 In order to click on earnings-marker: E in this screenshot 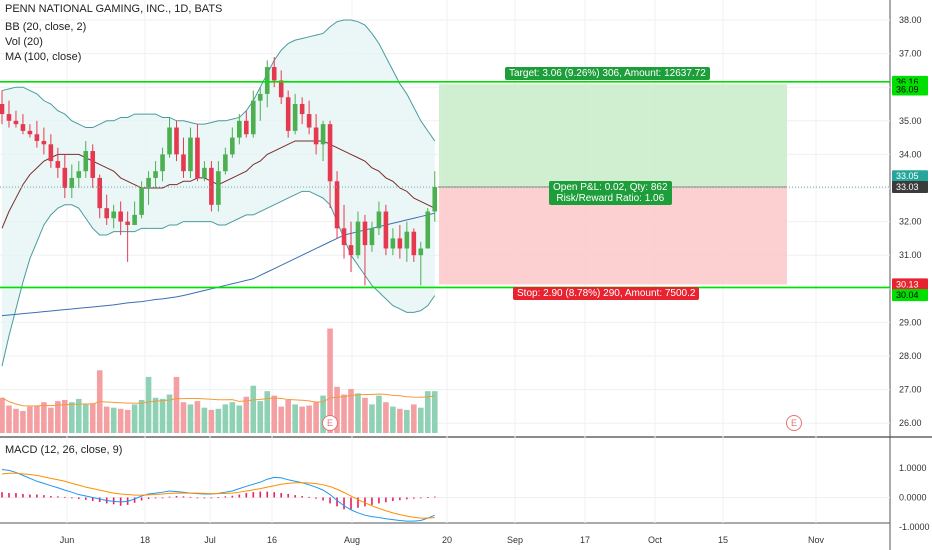, I will do `click(330, 423)`.